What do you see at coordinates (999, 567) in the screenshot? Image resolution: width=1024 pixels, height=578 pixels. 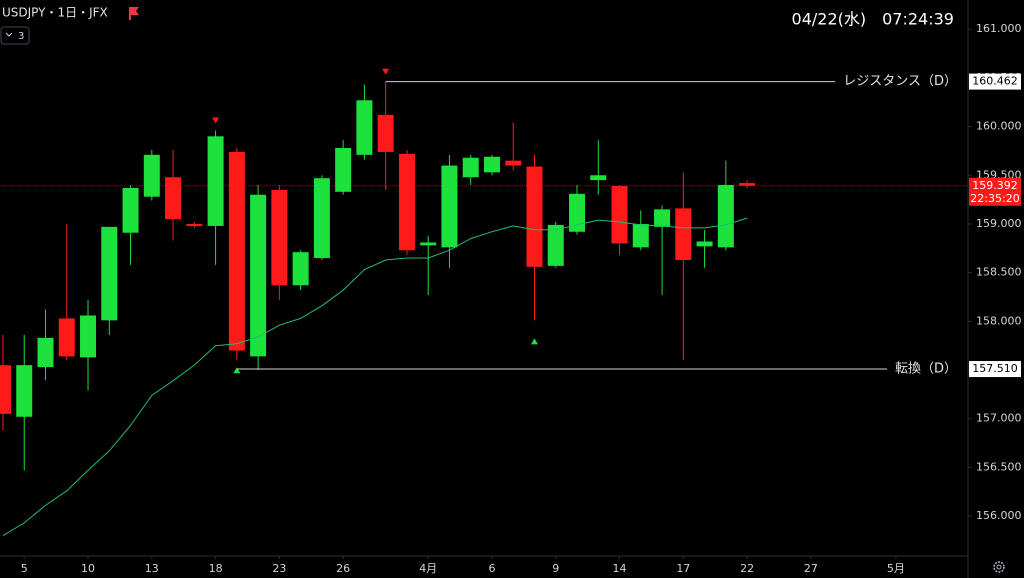 I see `settings-icon` at bounding box center [999, 567].